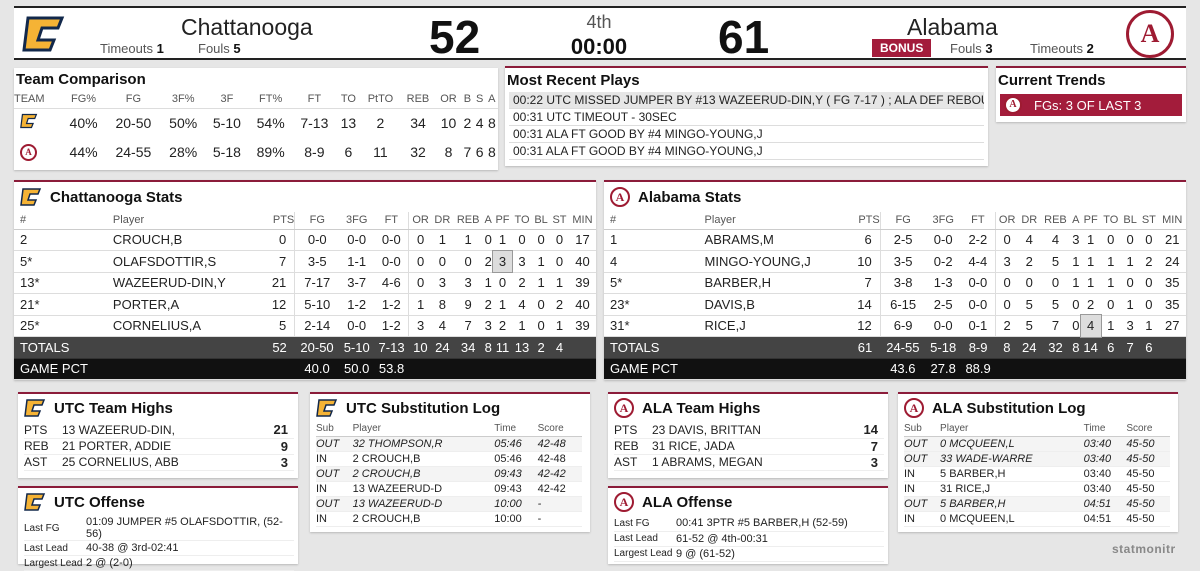 The width and height of the screenshot is (1200, 571). I want to click on home-team-name: Chattanooga, so click(247, 27).